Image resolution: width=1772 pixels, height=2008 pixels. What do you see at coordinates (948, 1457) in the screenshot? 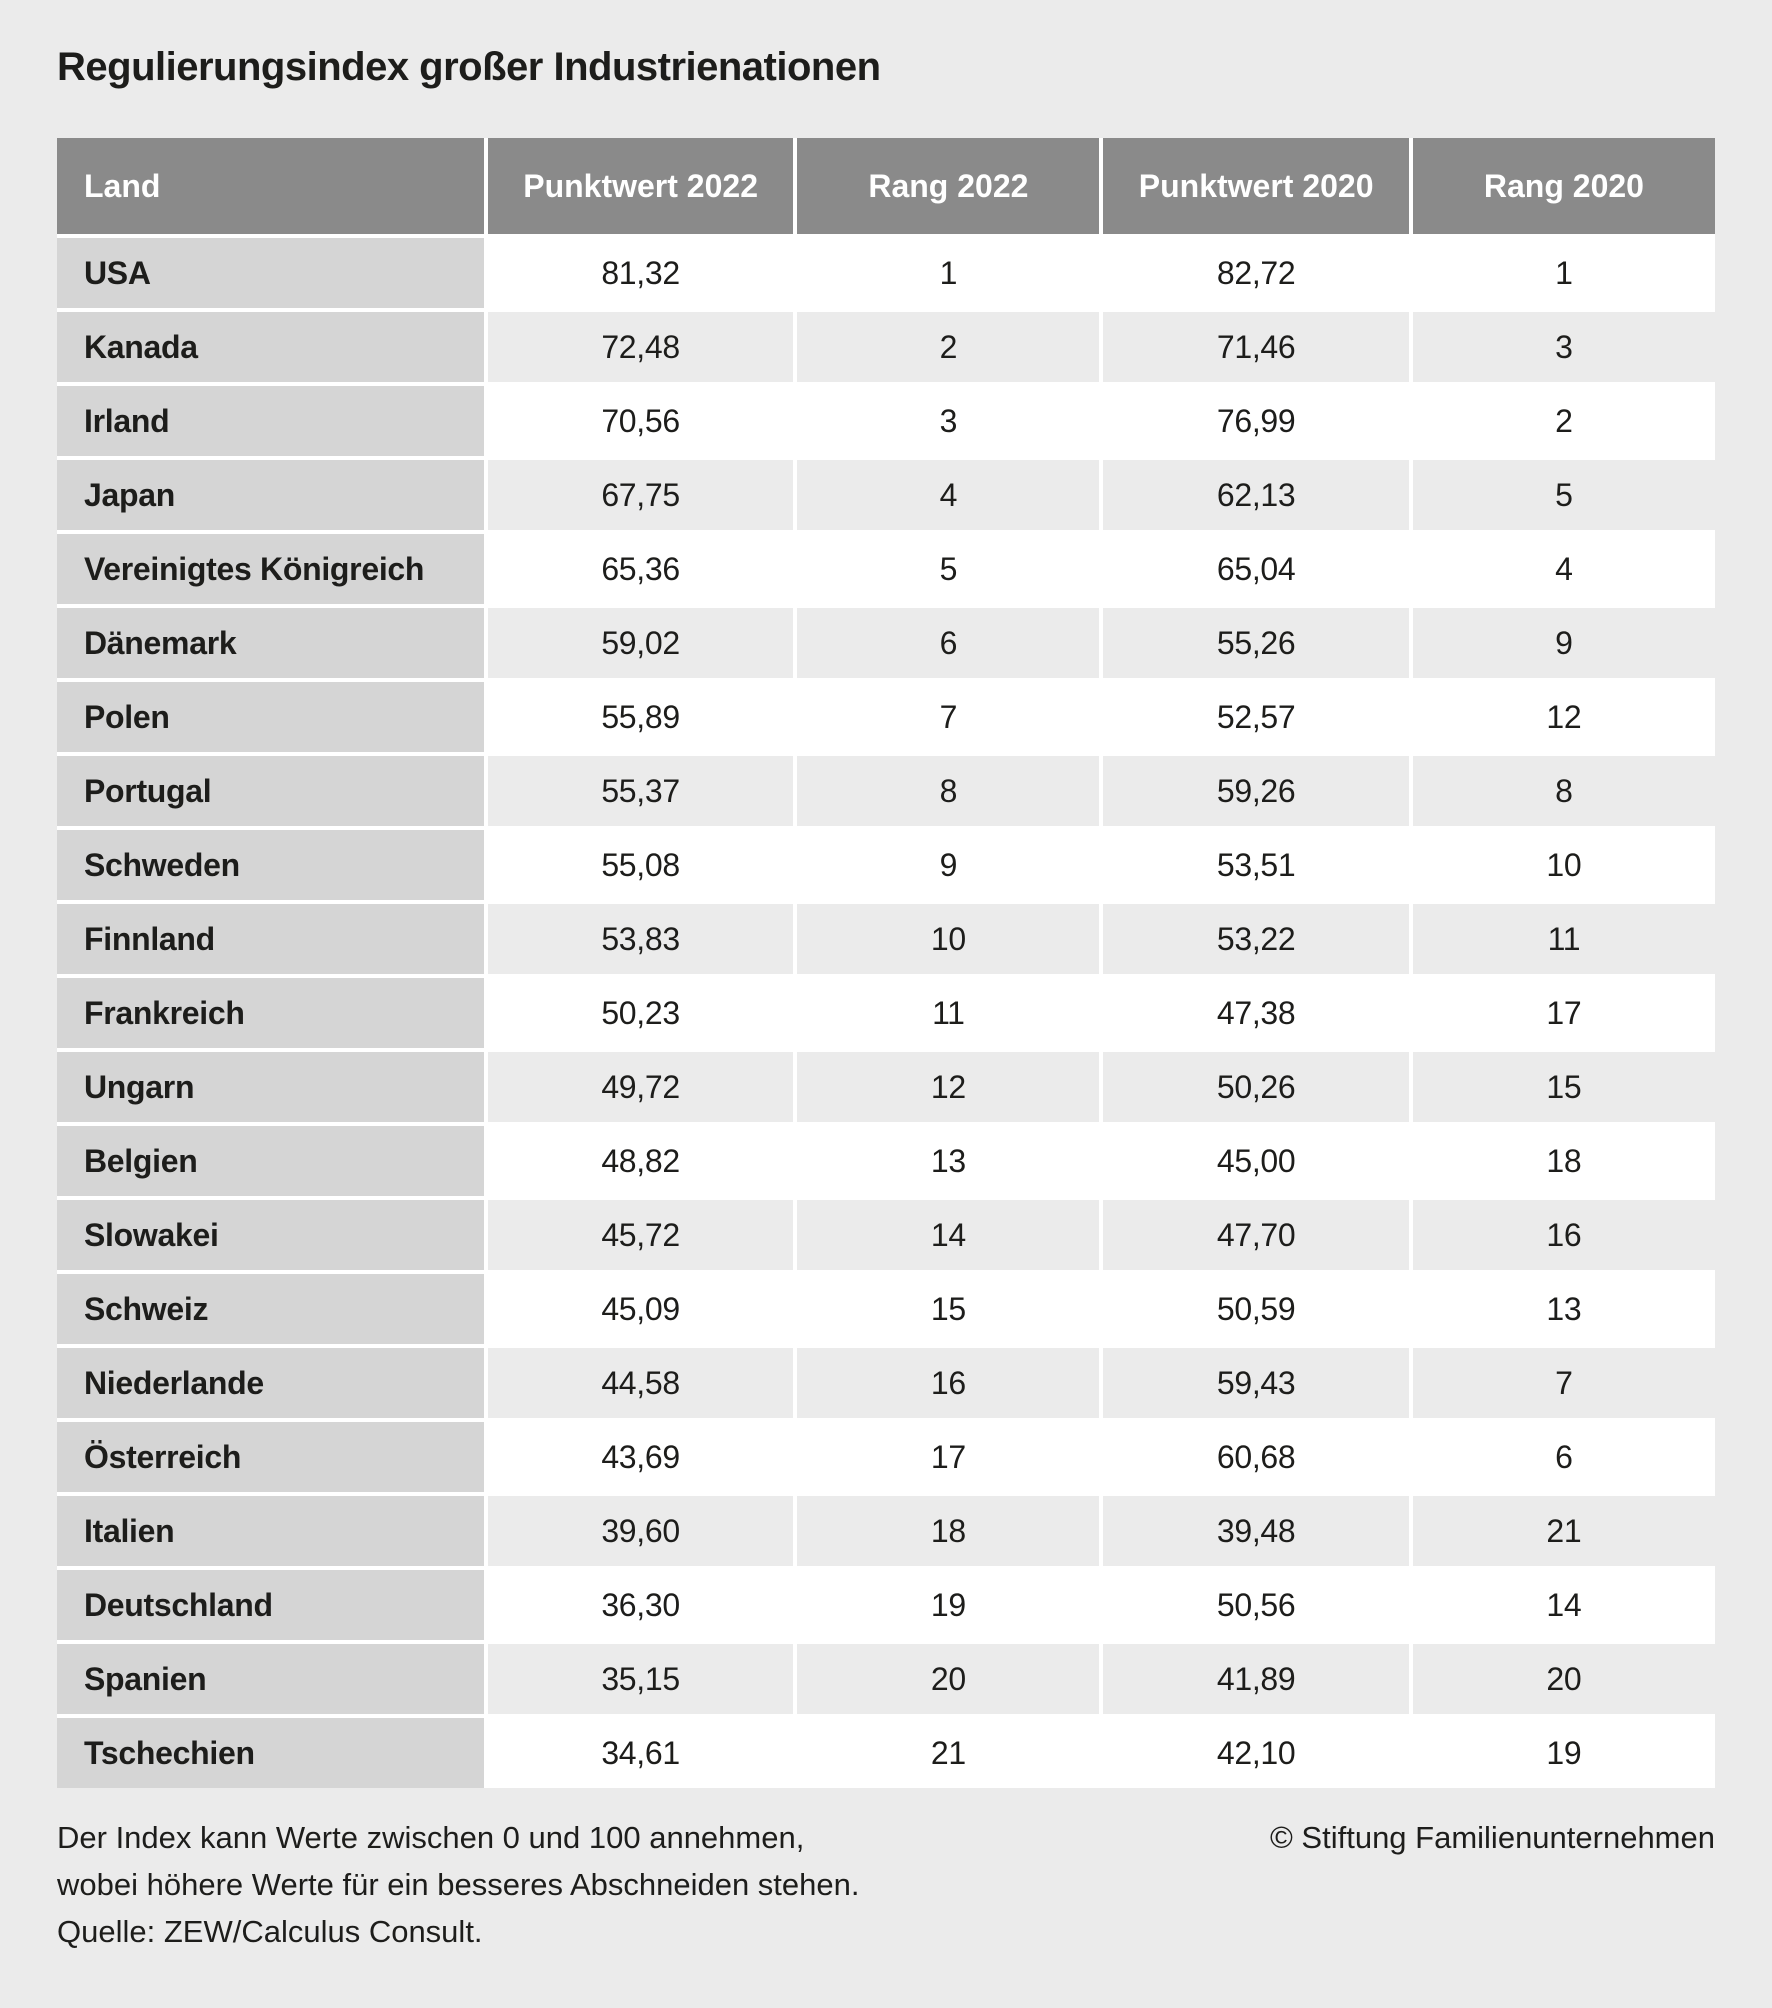
I see `value-cell: 17` at bounding box center [948, 1457].